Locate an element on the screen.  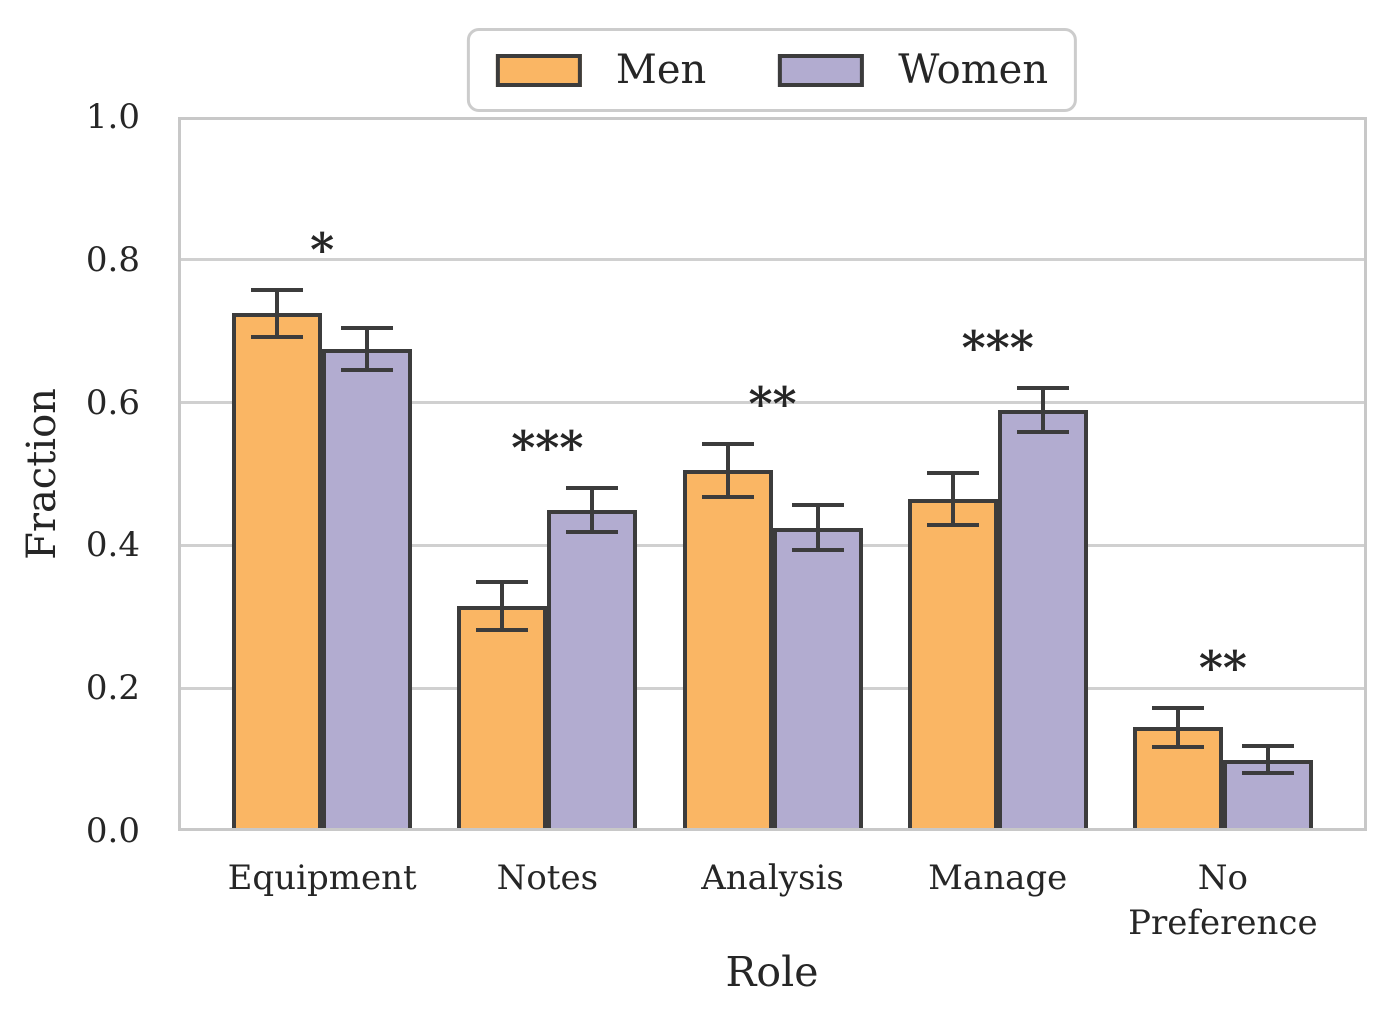
bar-women-equipment is located at coordinates (367, 590).